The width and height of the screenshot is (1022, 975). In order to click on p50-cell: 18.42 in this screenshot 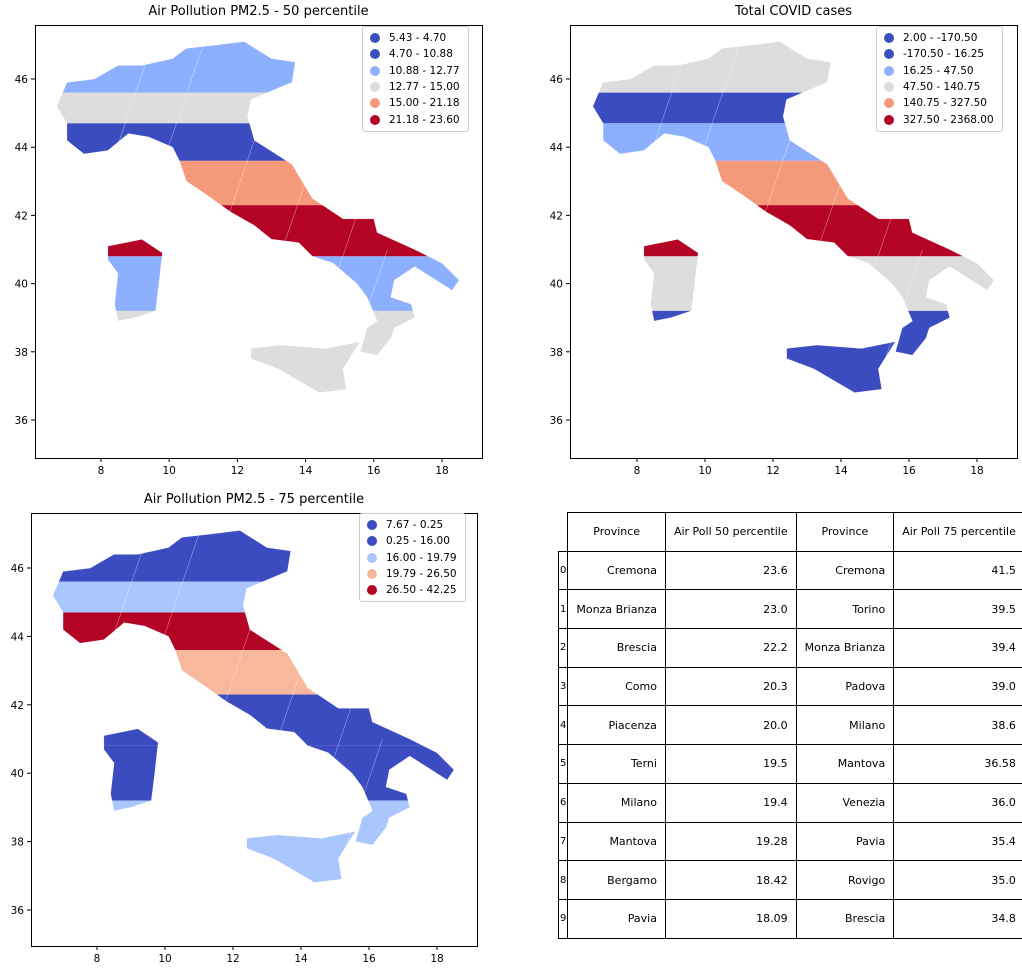, I will do `click(730, 880)`.